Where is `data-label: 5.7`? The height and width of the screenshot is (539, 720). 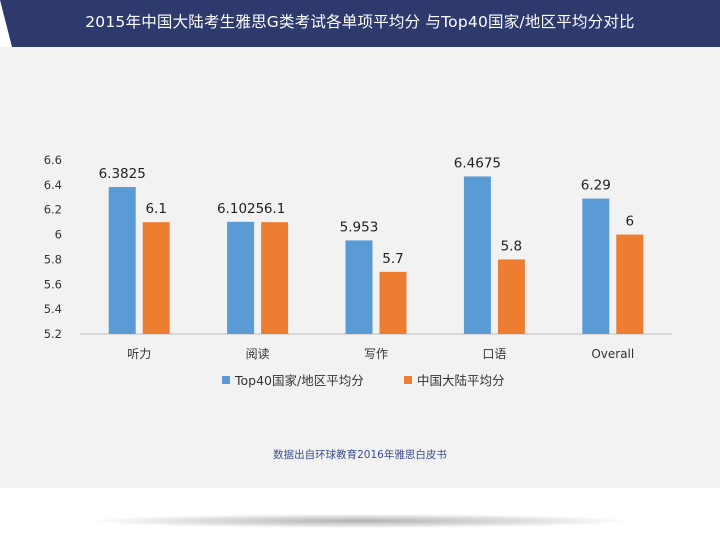 data-label: 5.7 is located at coordinates (392, 259).